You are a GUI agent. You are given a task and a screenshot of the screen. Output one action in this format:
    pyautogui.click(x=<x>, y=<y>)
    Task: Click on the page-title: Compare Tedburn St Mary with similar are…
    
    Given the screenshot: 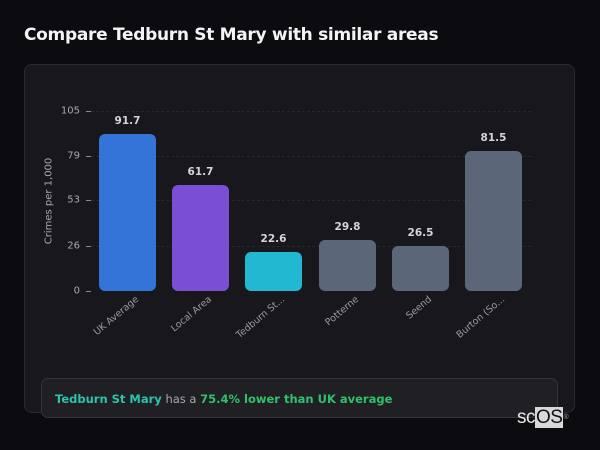 What is the action you would take?
    pyautogui.click(x=231, y=35)
    